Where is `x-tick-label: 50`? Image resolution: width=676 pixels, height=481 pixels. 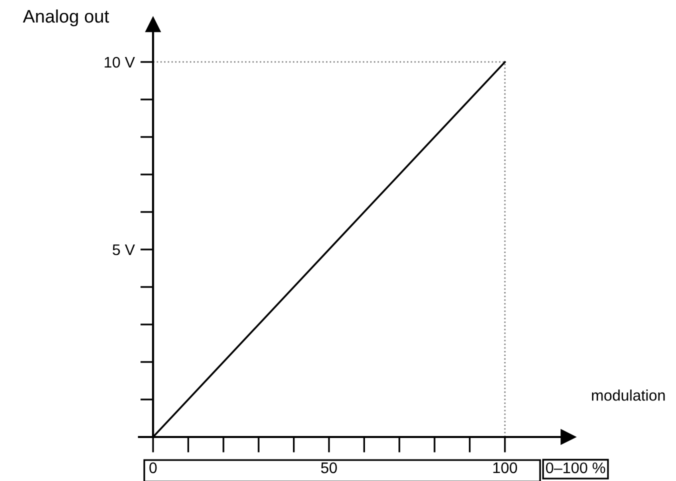 x-tick-label: 50 is located at coordinates (329, 468).